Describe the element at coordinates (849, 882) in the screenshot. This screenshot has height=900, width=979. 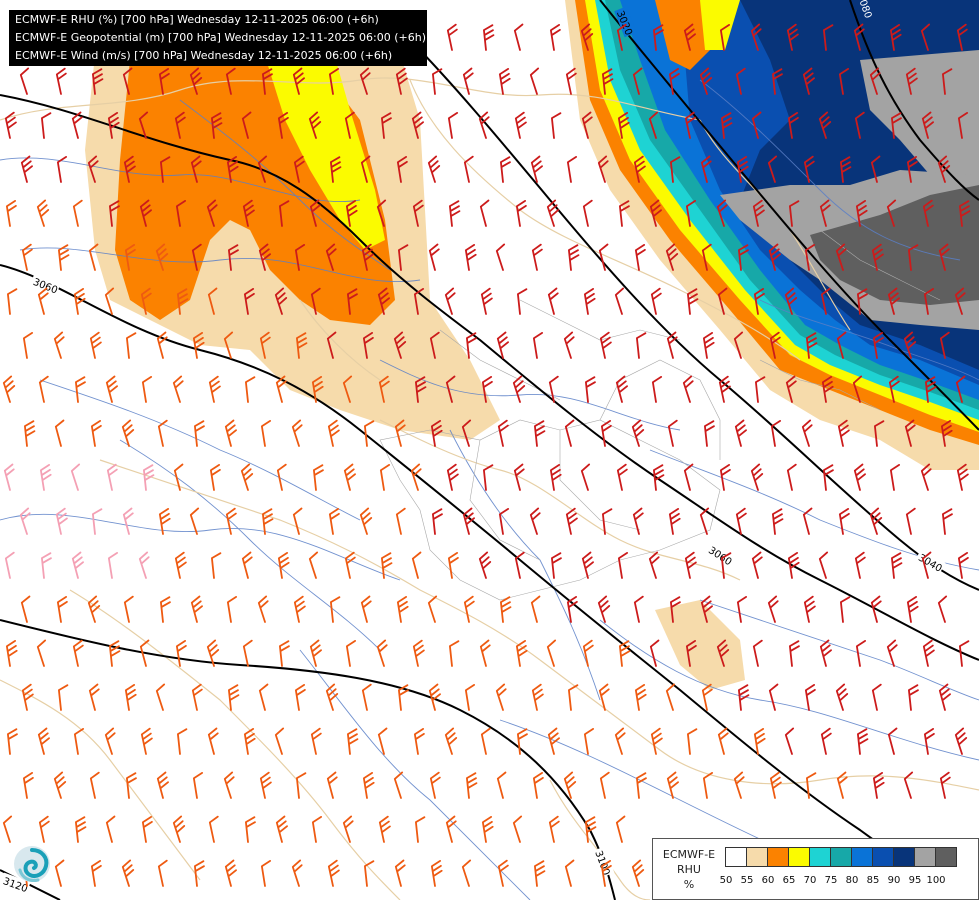
I see `legend-ticks: 50 55 60 65 70 75 80 85 90 95 100` at that location.